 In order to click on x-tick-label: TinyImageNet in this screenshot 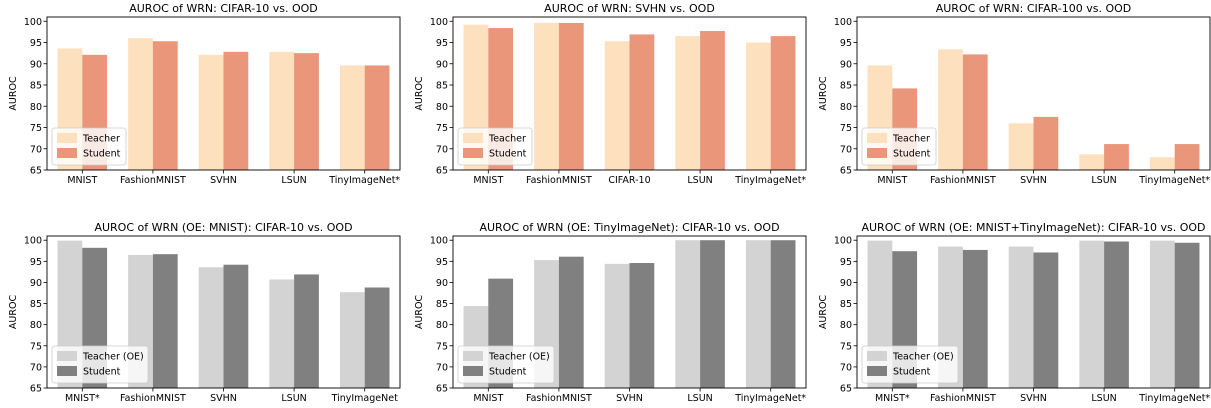, I will do `click(364, 398)`.